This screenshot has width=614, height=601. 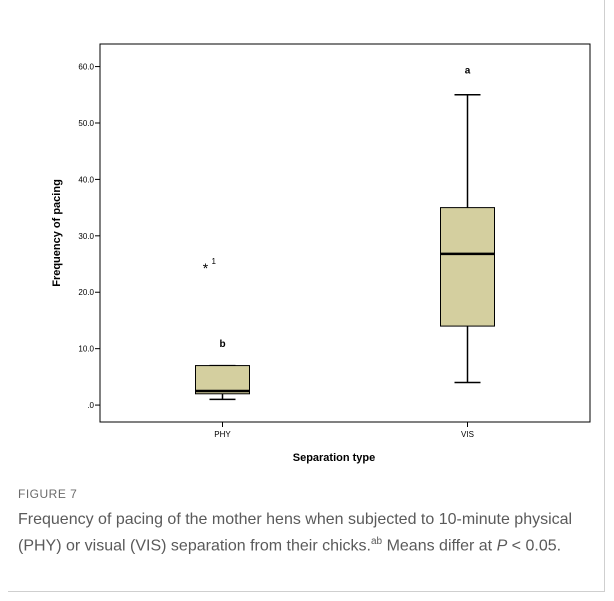 I want to click on figure-label: FIGURE 7, so click(x=48, y=494).